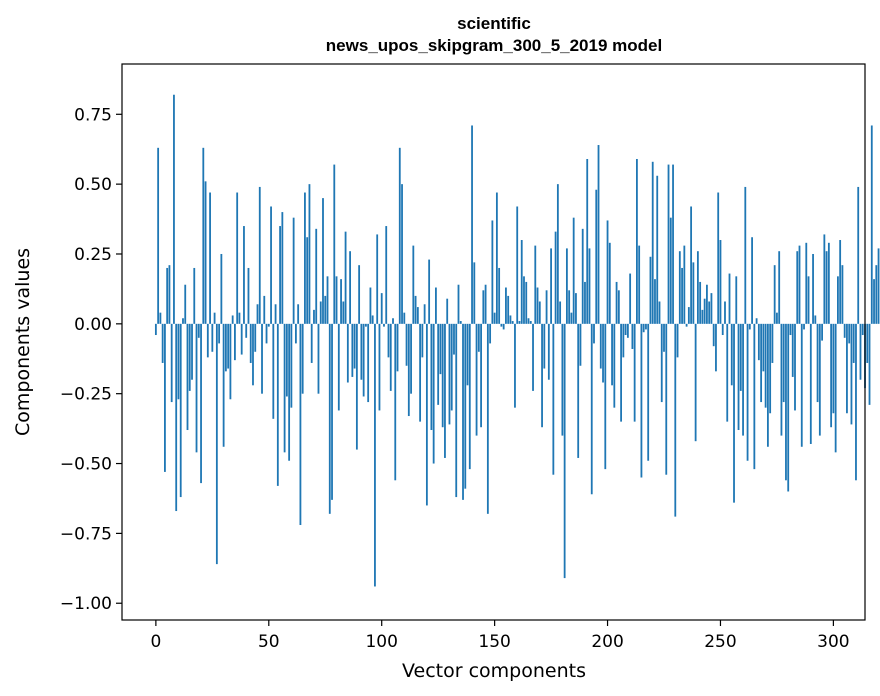 The width and height of the screenshot is (880, 696). What do you see at coordinates (93, 115) in the screenshot?
I see `y-tick-label: 0.75` at bounding box center [93, 115].